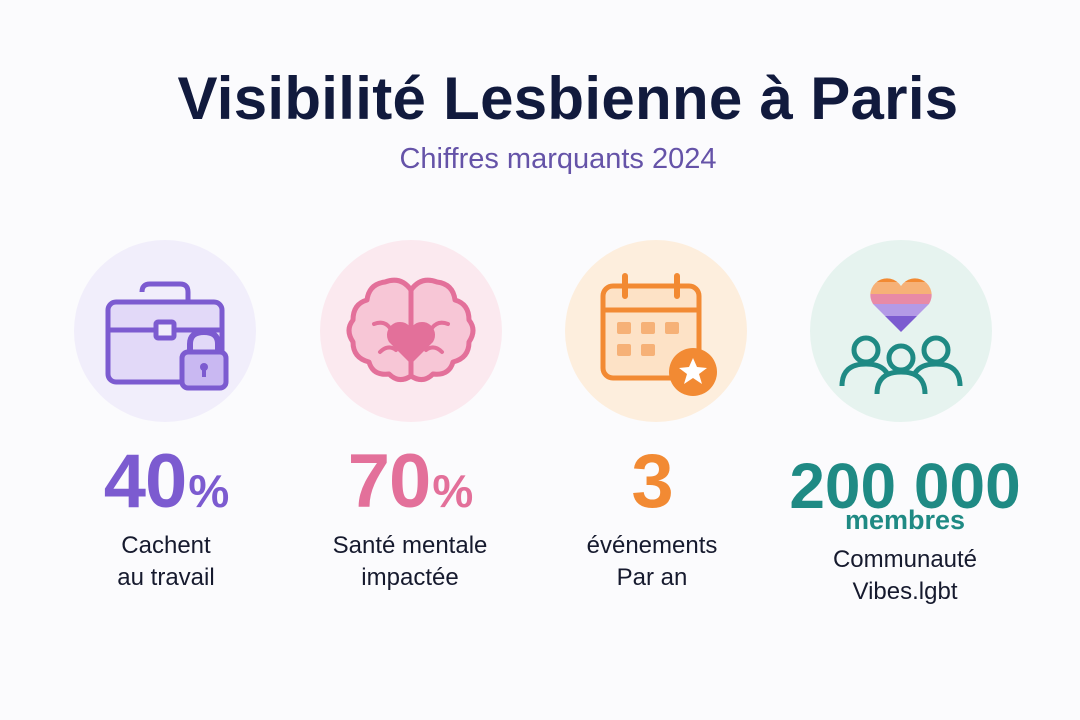 The image size is (1080, 720). I want to click on page-title: Visibilité Lesbienne à Paris, so click(568, 98).